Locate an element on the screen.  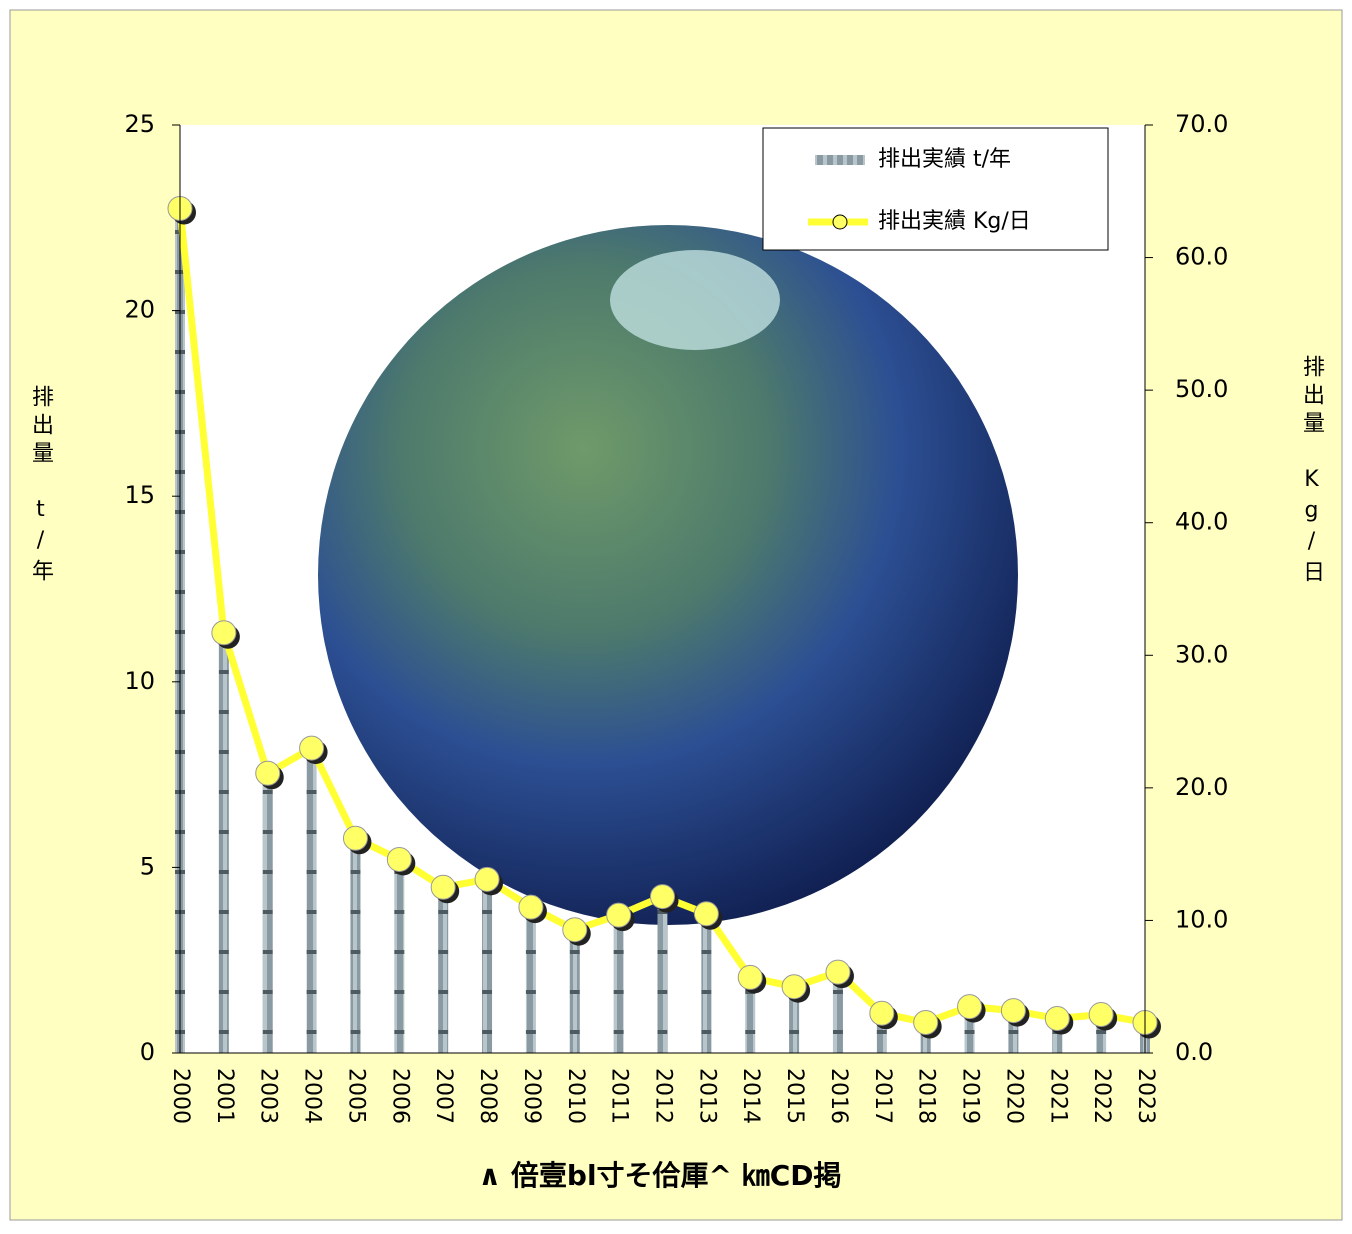
x-tick-label: 2014 is located at coordinates (750, 1096).